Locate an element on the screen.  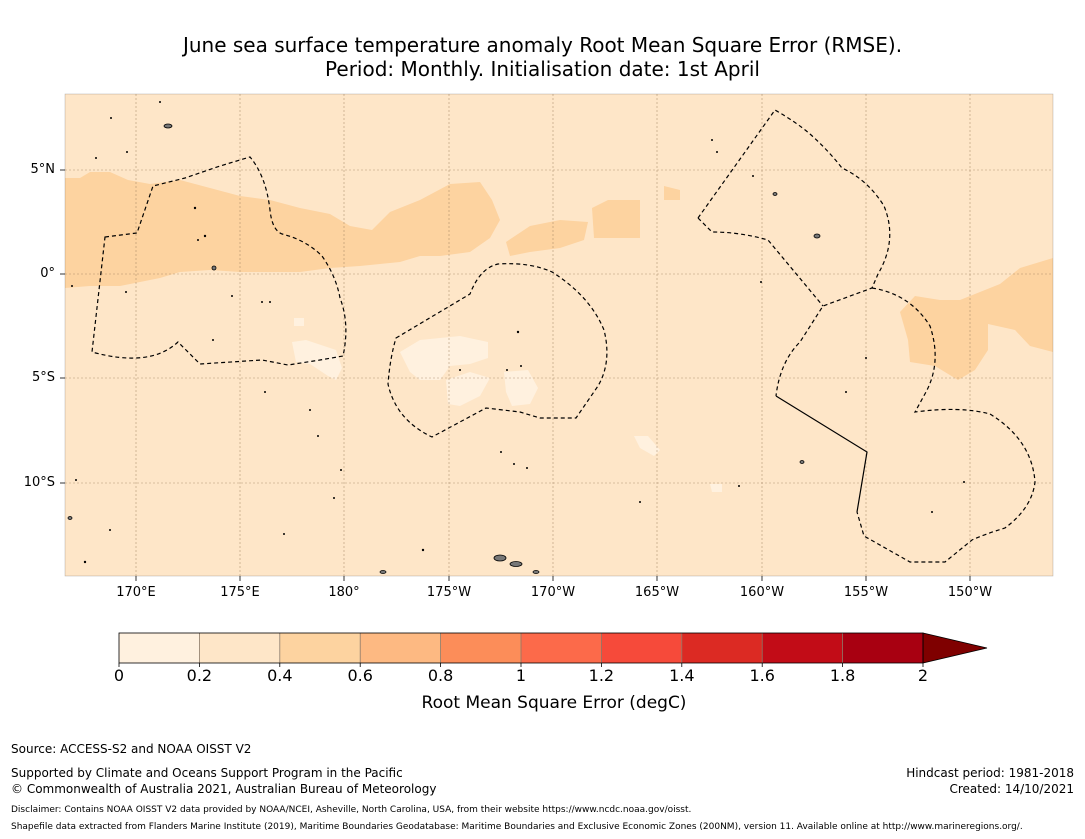
lon-label-170e: 170°E is located at coordinates (136, 592).